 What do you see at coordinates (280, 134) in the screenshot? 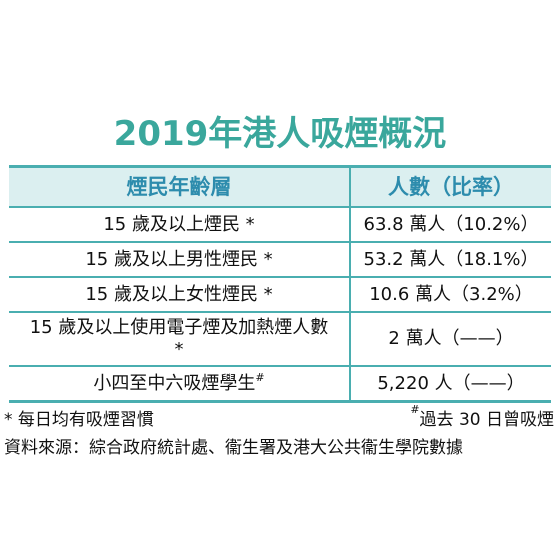
I see `title: 2019年港人吸煙概況` at bounding box center [280, 134].